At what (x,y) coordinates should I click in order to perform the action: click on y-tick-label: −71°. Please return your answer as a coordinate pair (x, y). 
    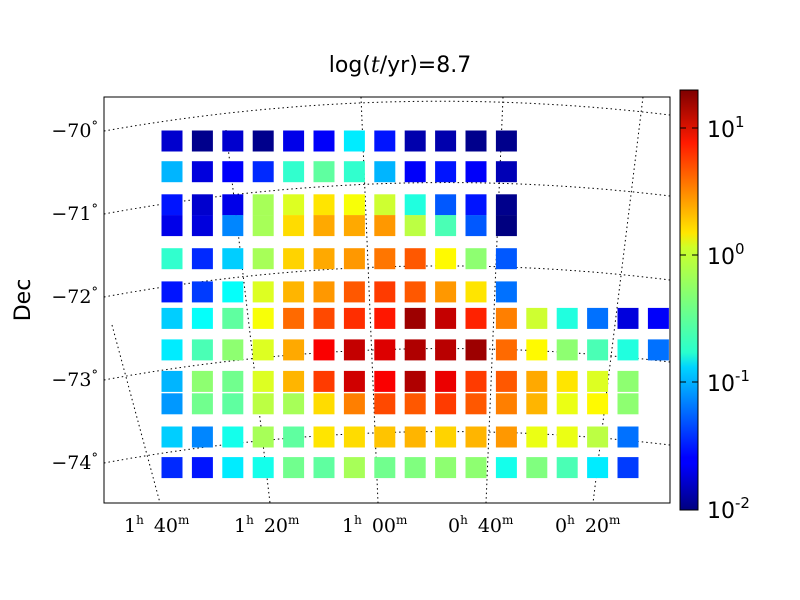
    Looking at the image, I should click on (74, 213).